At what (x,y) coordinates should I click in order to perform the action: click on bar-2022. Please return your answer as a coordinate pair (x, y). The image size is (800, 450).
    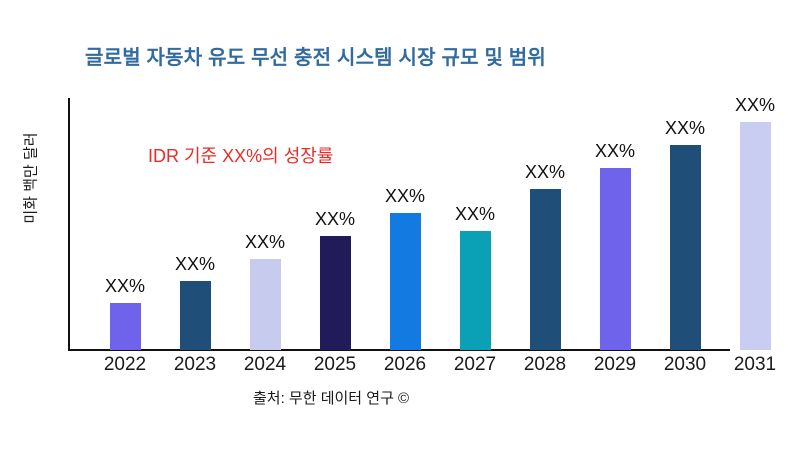
    Looking at the image, I should click on (125, 326).